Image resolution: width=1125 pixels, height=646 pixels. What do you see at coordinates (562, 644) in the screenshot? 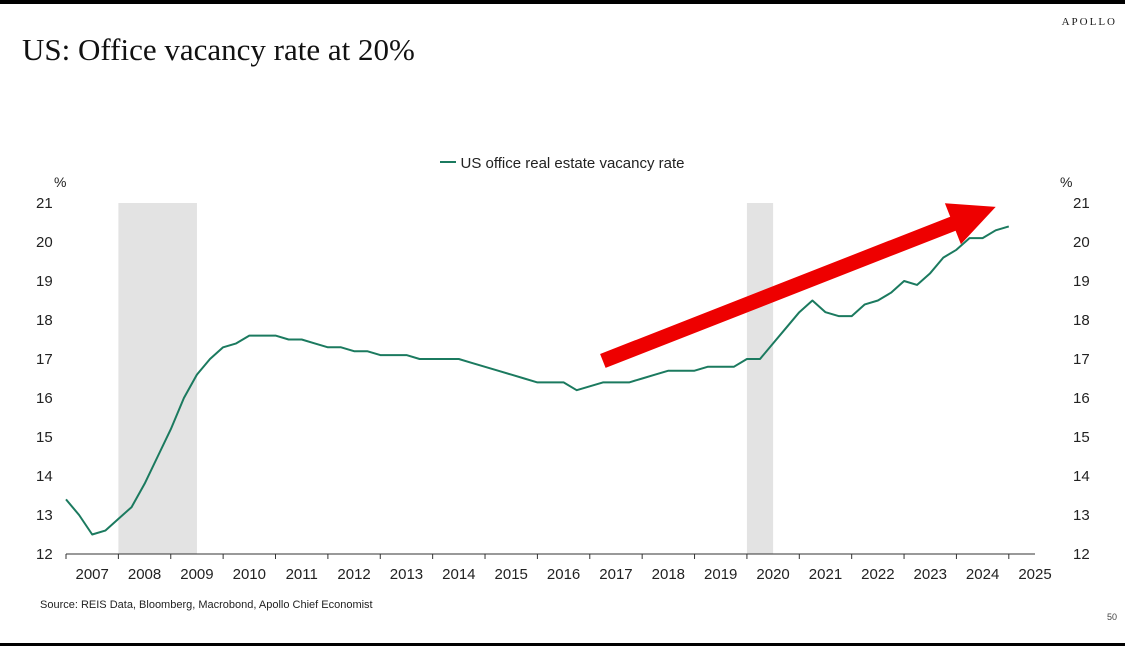
I see `bottom-rule` at bounding box center [562, 644].